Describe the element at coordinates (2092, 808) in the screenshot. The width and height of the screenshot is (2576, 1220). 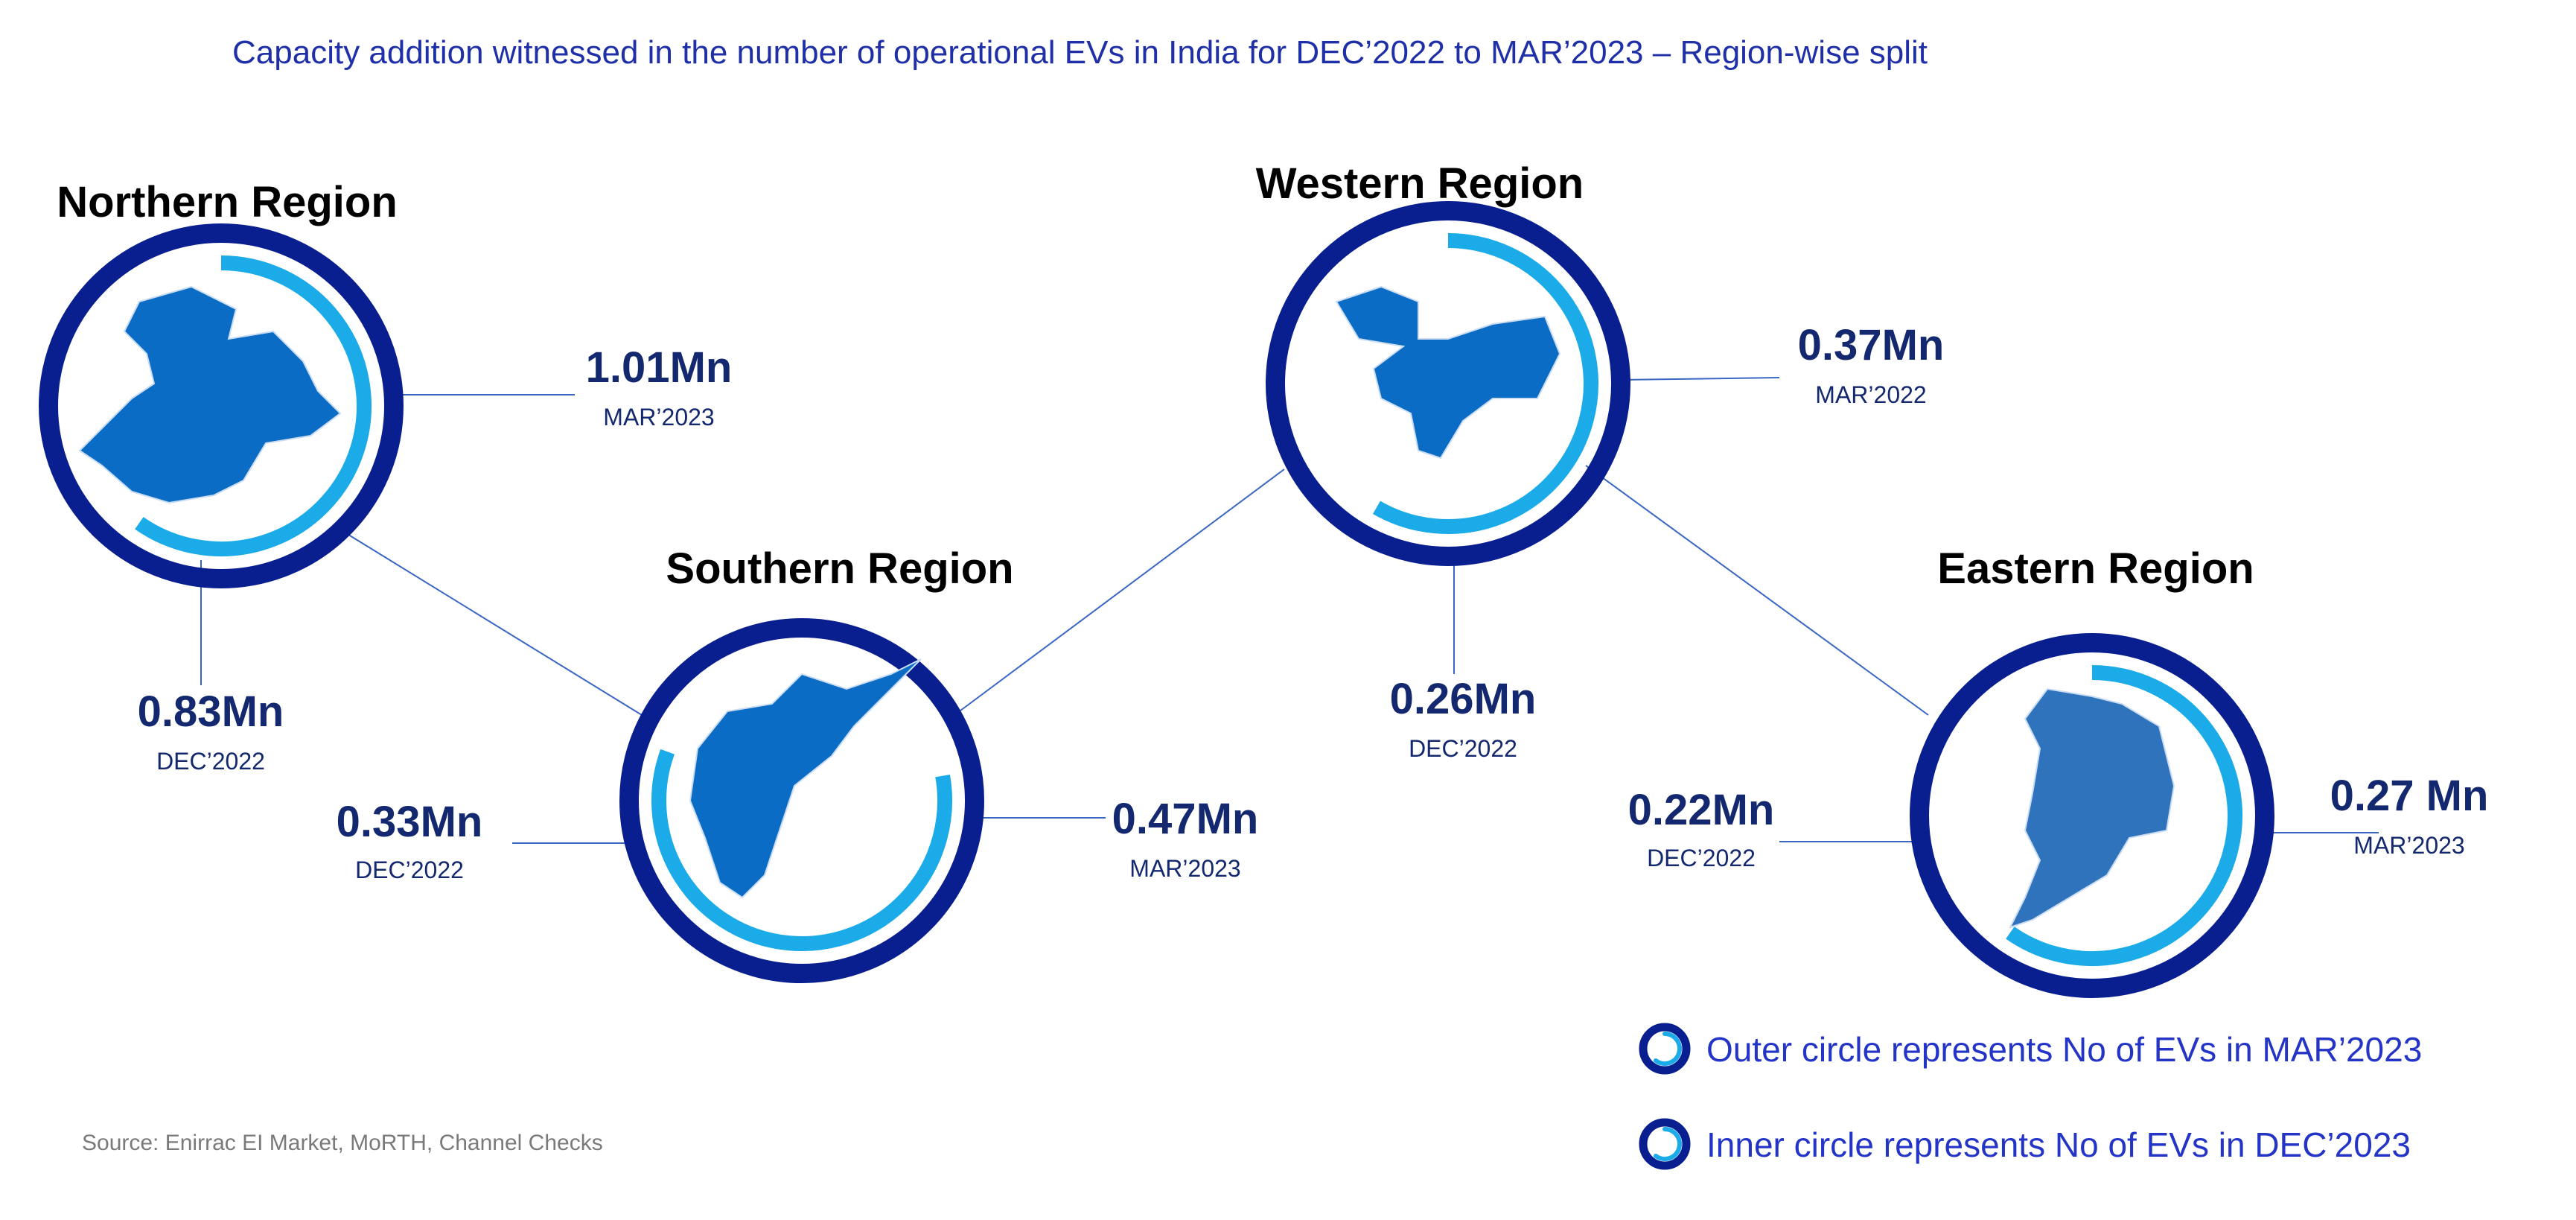
I see `east-india-map-icon` at that location.